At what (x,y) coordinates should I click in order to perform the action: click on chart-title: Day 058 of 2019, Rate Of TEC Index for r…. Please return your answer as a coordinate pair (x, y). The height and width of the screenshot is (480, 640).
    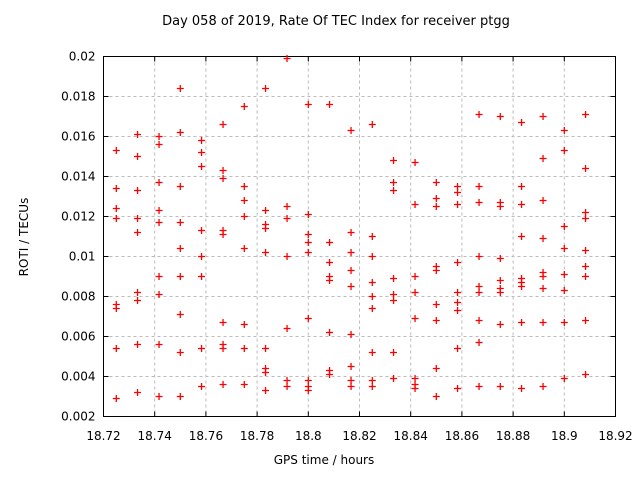
    Looking at the image, I should click on (336, 21).